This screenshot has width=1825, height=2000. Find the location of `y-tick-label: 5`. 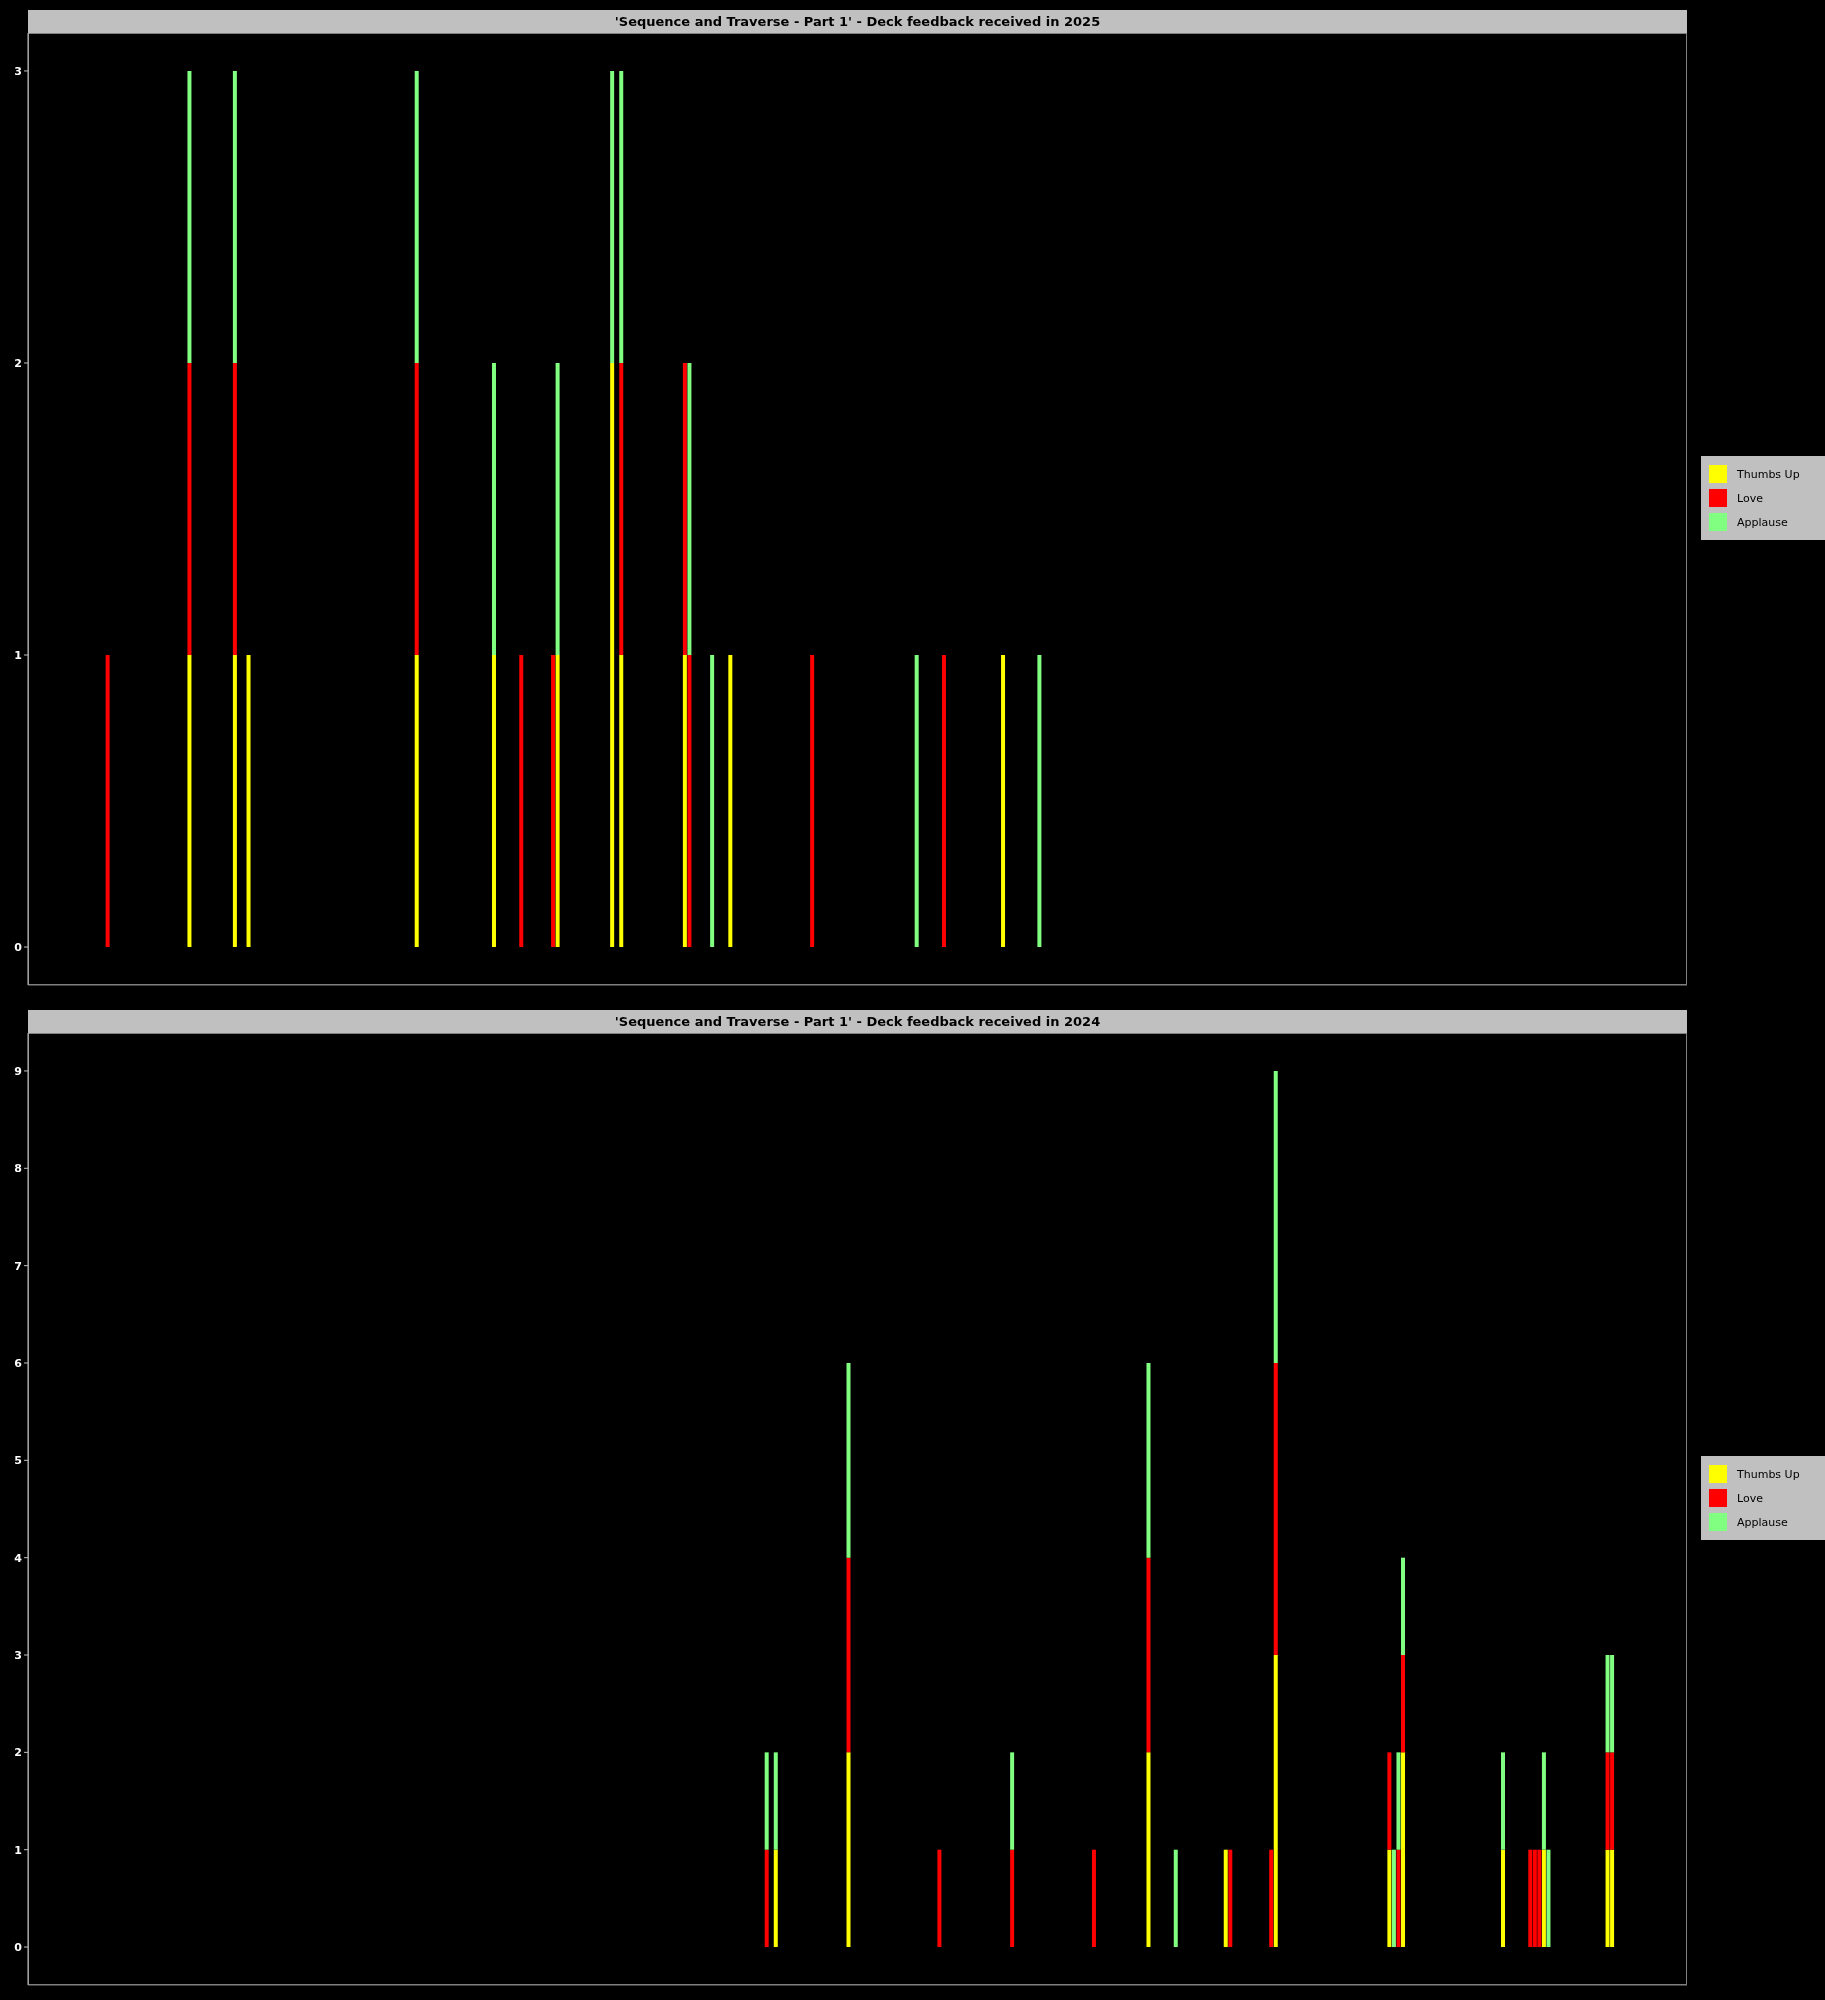

y-tick-label: 5 is located at coordinates (18, 1461).